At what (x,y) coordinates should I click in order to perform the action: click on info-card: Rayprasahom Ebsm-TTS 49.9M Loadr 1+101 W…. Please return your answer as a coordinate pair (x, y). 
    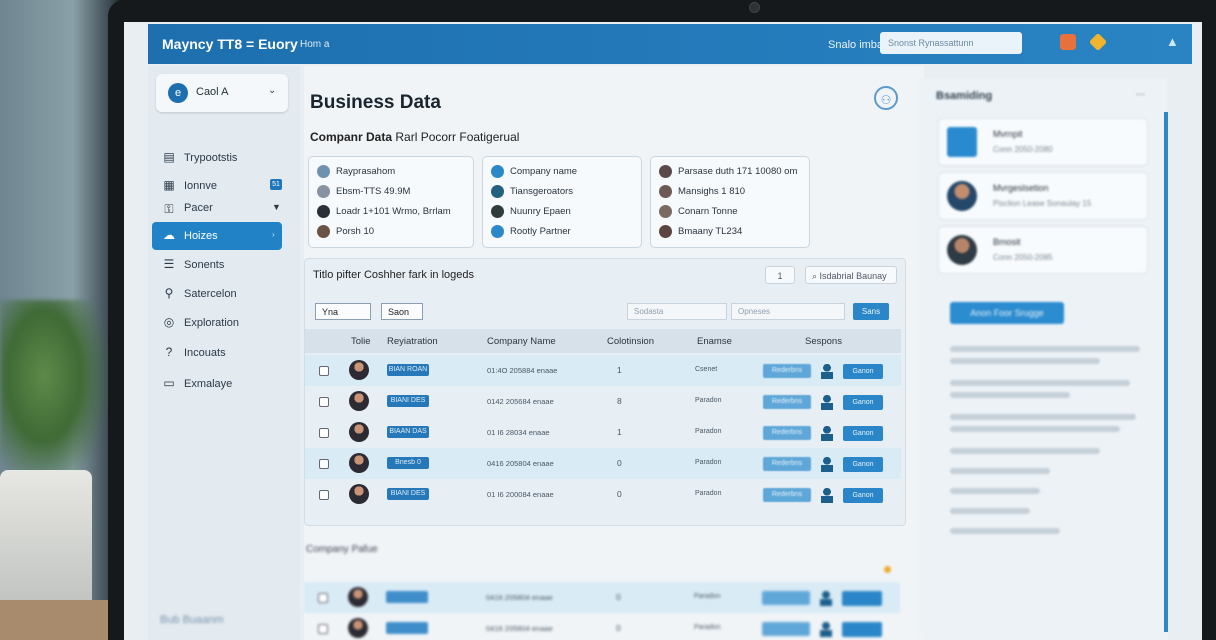
    Looking at the image, I should click on (391, 202).